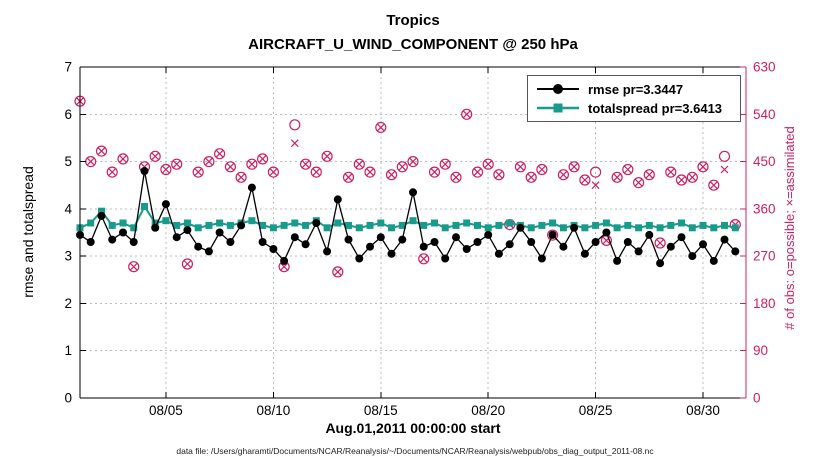 The width and height of the screenshot is (830, 470). I want to click on totalspread-series, so click(407, 217).